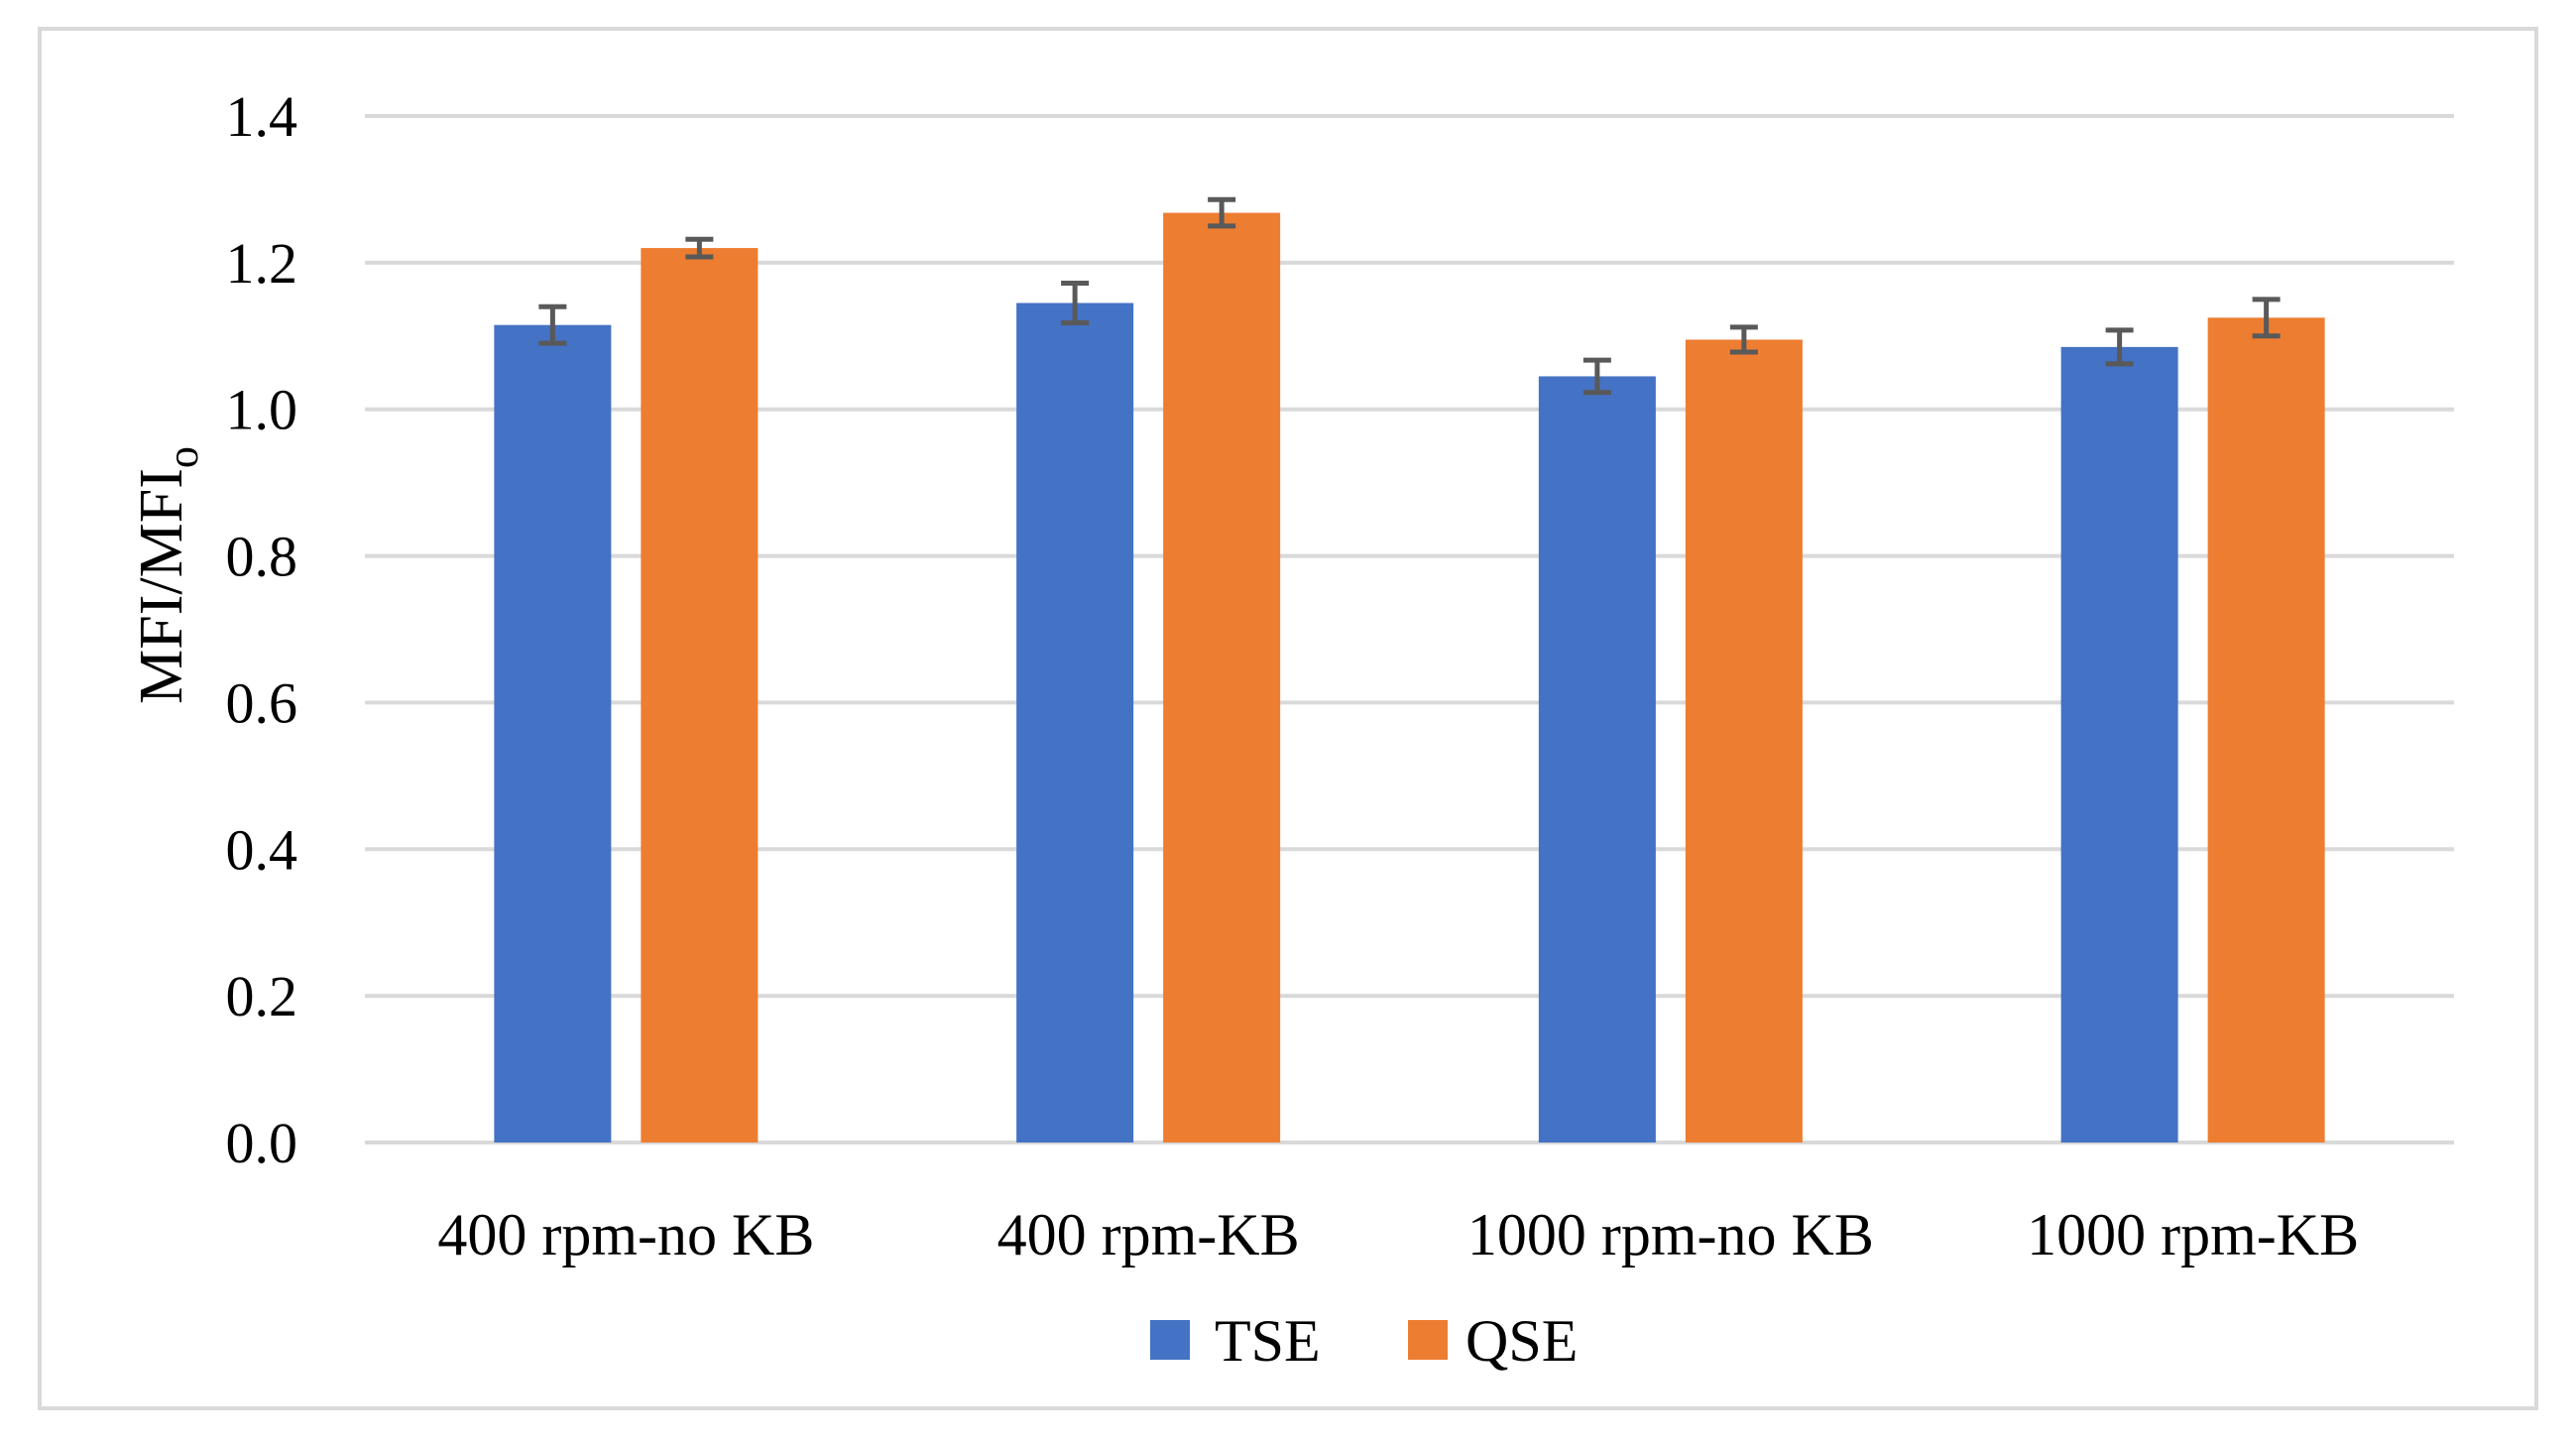 The image size is (2576, 1447). What do you see at coordinates (1148, 1234) in the screenshot?
I see `x-category-label: 400 rpm-KB` at bounding box center [1148, 1234].